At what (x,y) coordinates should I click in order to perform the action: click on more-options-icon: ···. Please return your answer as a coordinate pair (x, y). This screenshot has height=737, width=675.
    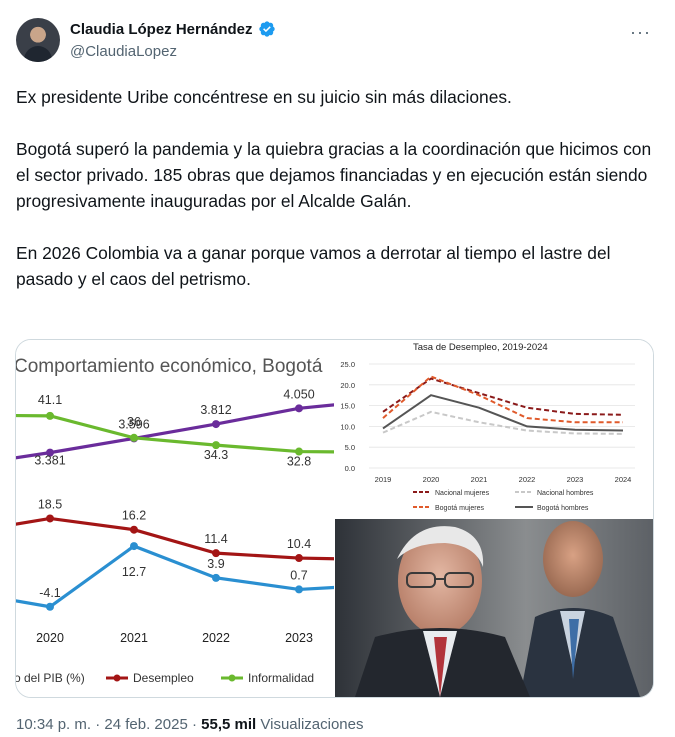
    Looking at the image, I should click on (640, 32).